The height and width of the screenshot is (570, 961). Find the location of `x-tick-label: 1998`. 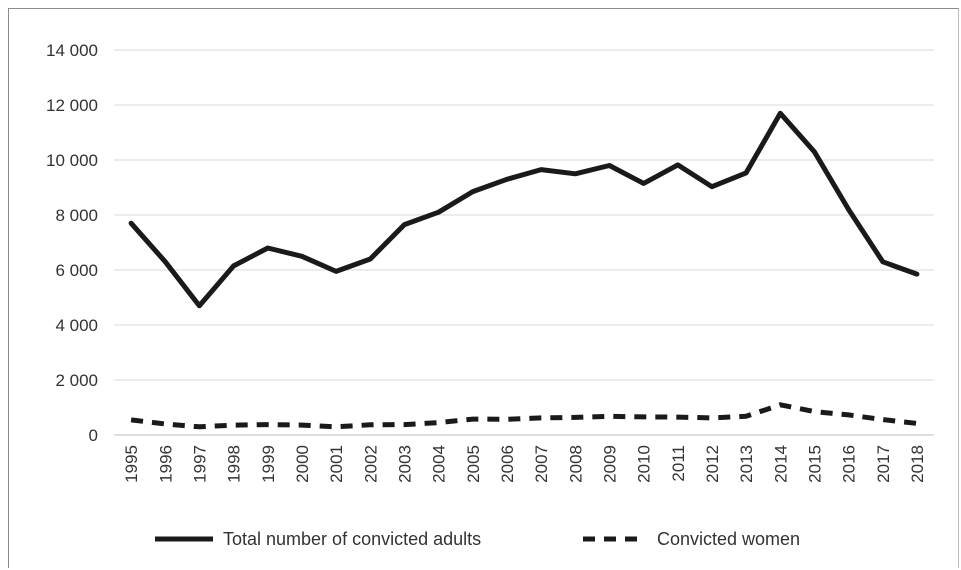

x-tick-label: 1998 is located at coordinates (234, 464).